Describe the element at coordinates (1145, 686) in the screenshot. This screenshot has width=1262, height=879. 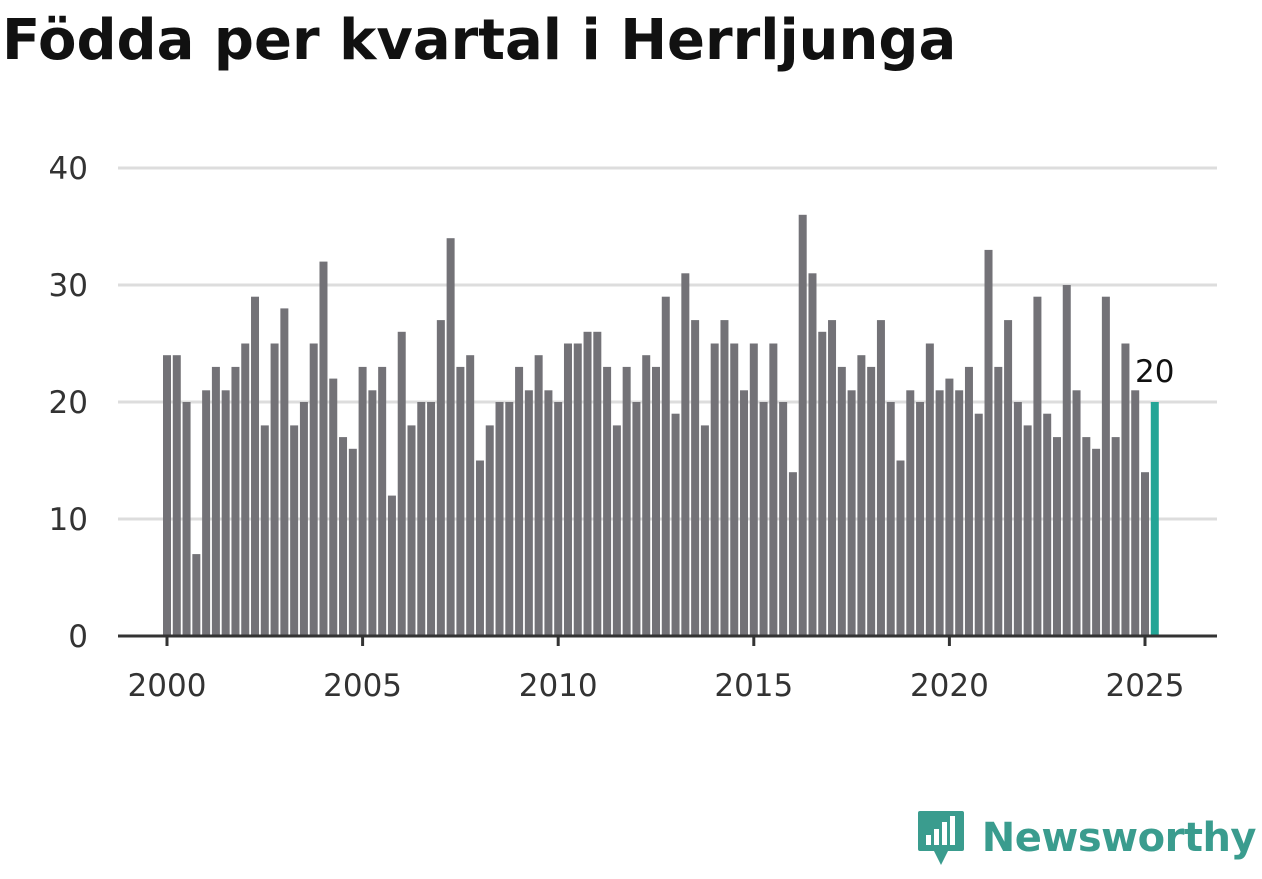
I see `x-tick-label: 2025` at that location.